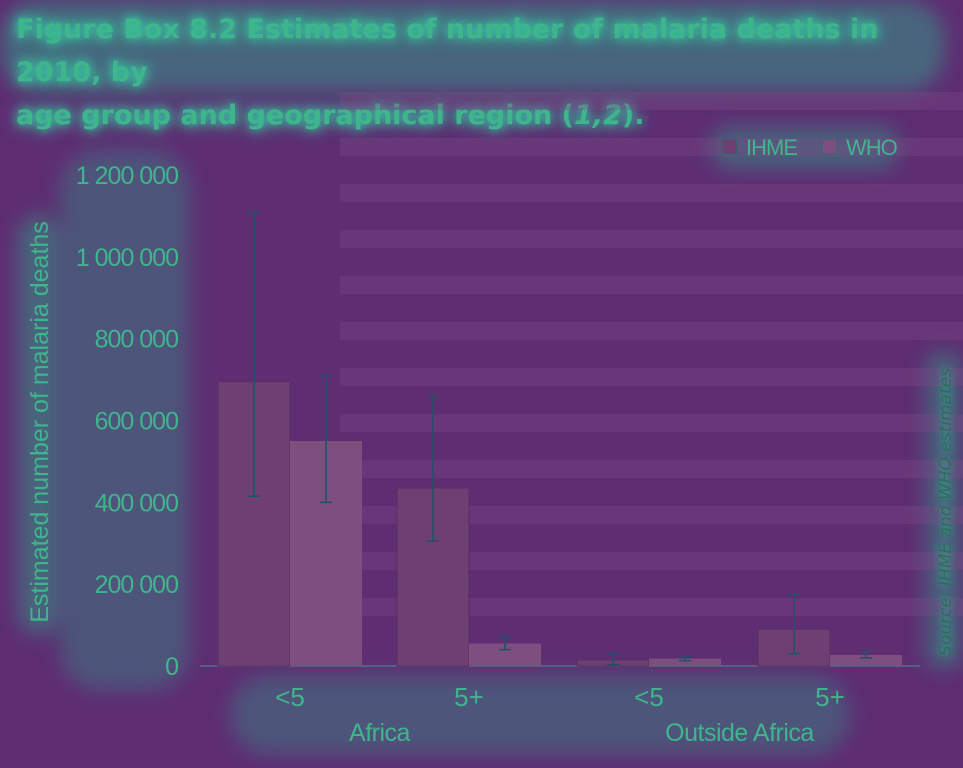  What do you see at coordinates (771, 147) in the screenshot?
I see `legend-label: IHME` at bounding box center [771, 147].